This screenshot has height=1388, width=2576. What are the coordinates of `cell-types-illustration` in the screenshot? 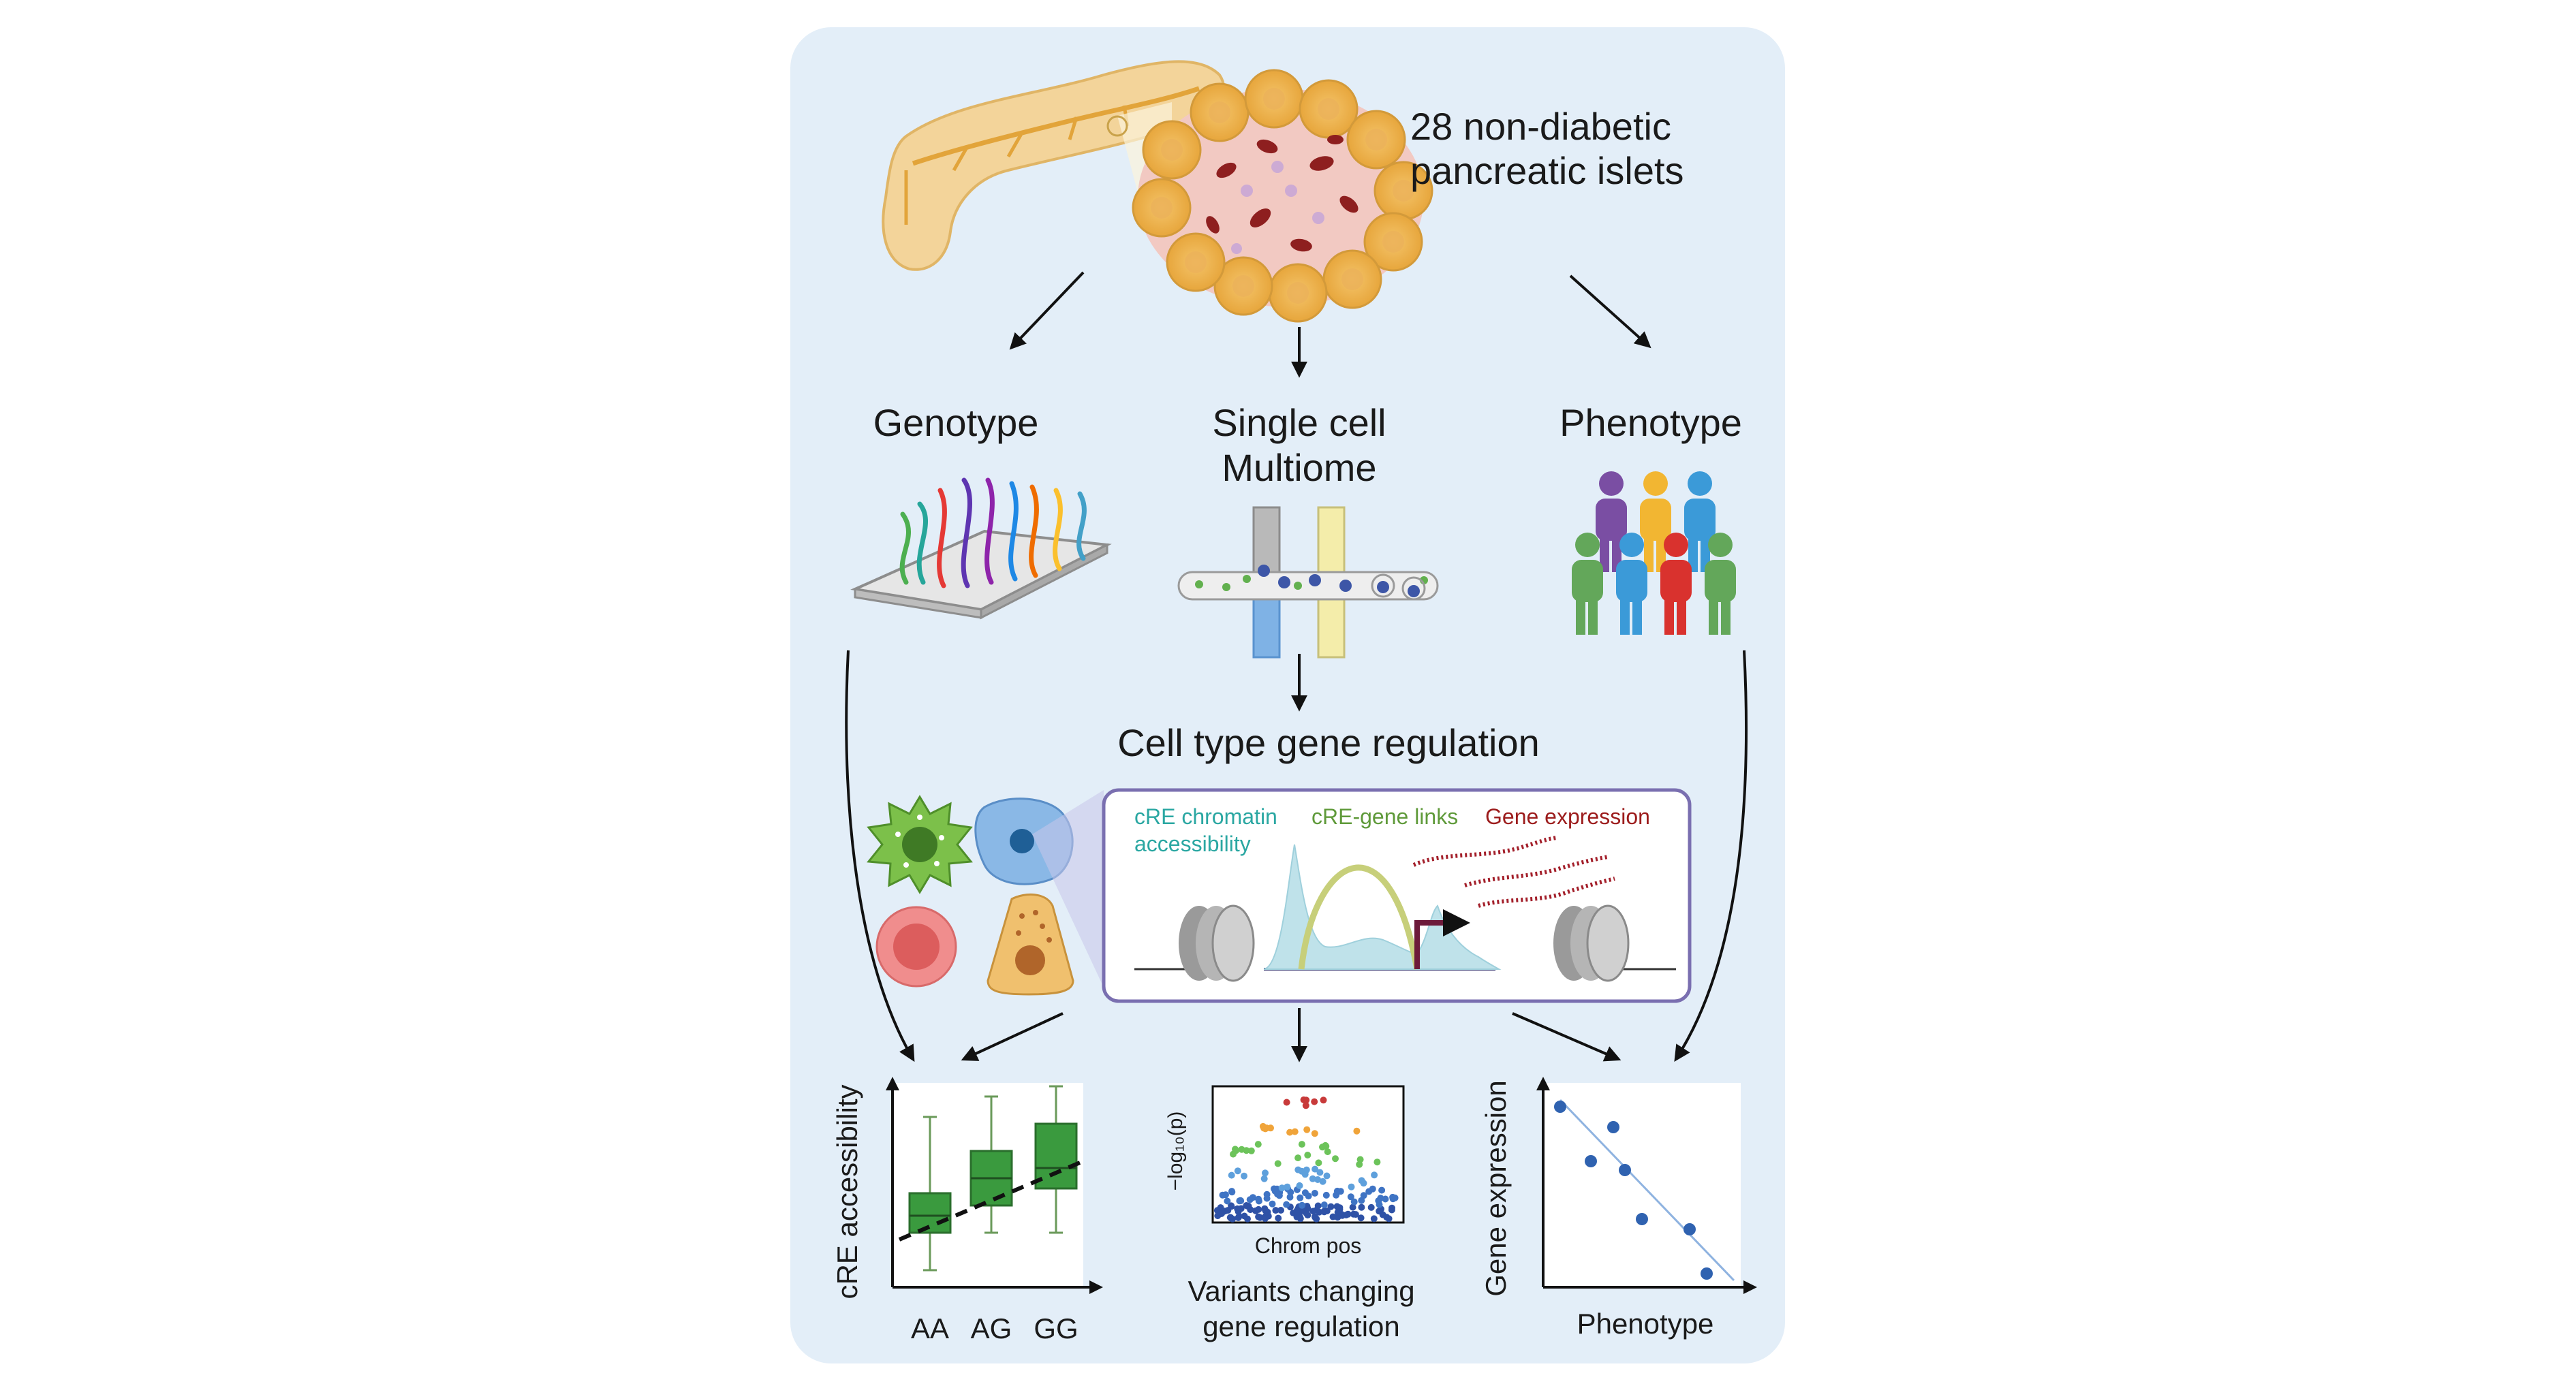 It's located at (985, 893).